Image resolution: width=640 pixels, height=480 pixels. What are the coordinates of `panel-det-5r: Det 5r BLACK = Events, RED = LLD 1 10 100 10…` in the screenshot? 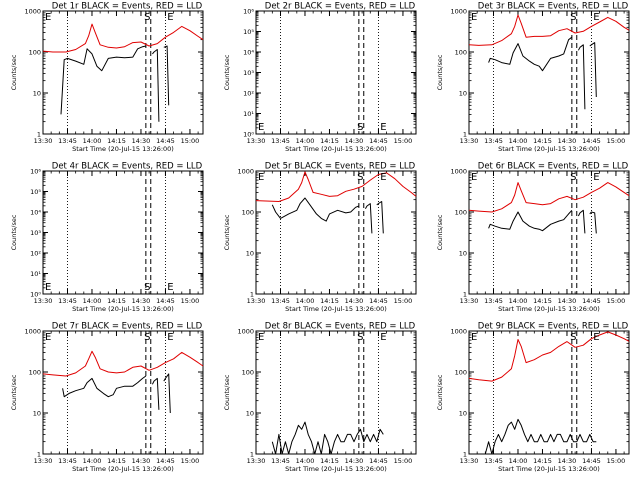 It's located at (320, 237).